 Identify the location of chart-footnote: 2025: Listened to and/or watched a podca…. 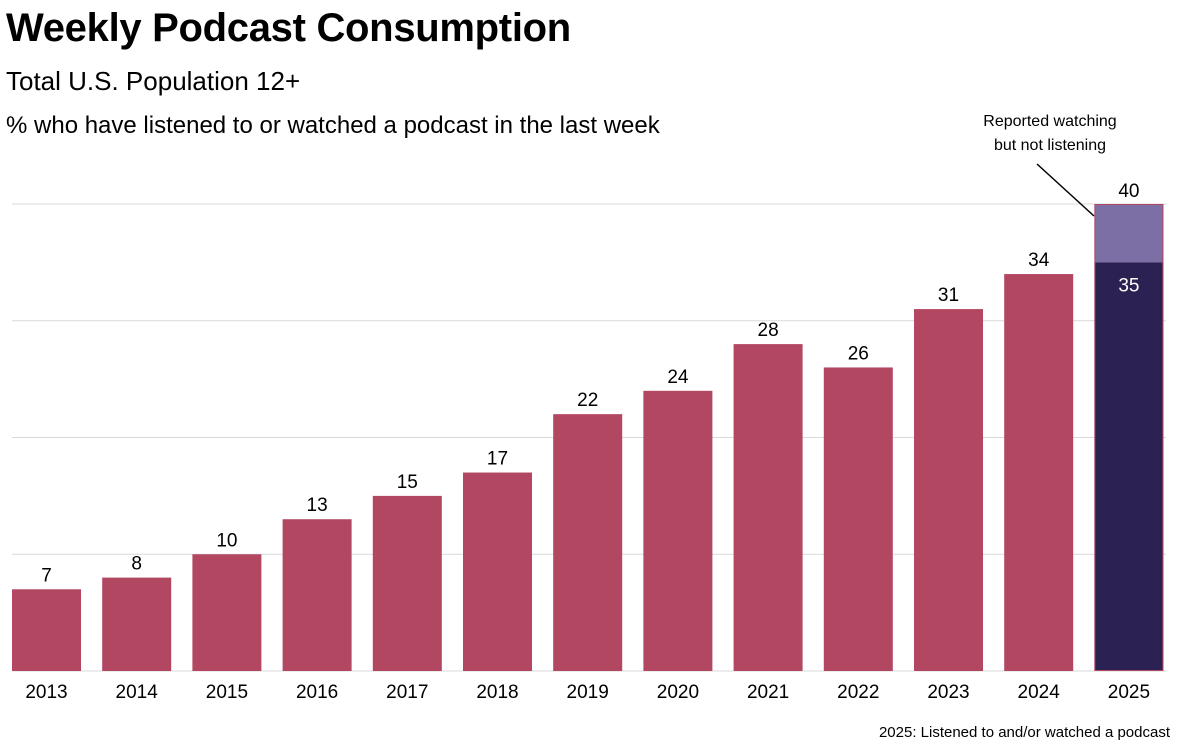
(1024, 732).